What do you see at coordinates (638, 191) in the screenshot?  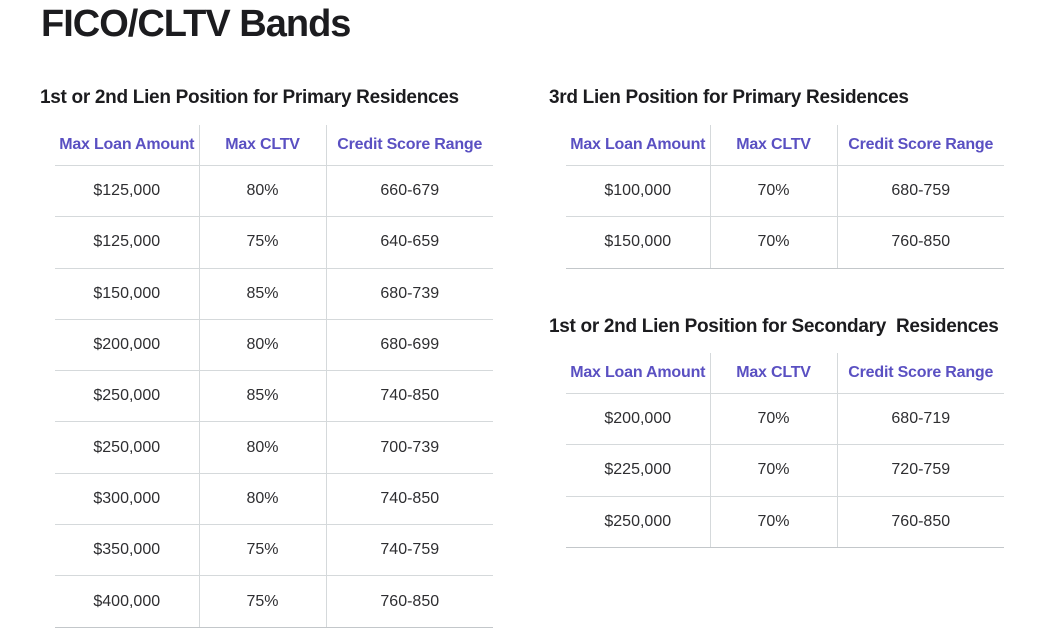 I see `cell: $100,000` at bounding box center [638, 191].